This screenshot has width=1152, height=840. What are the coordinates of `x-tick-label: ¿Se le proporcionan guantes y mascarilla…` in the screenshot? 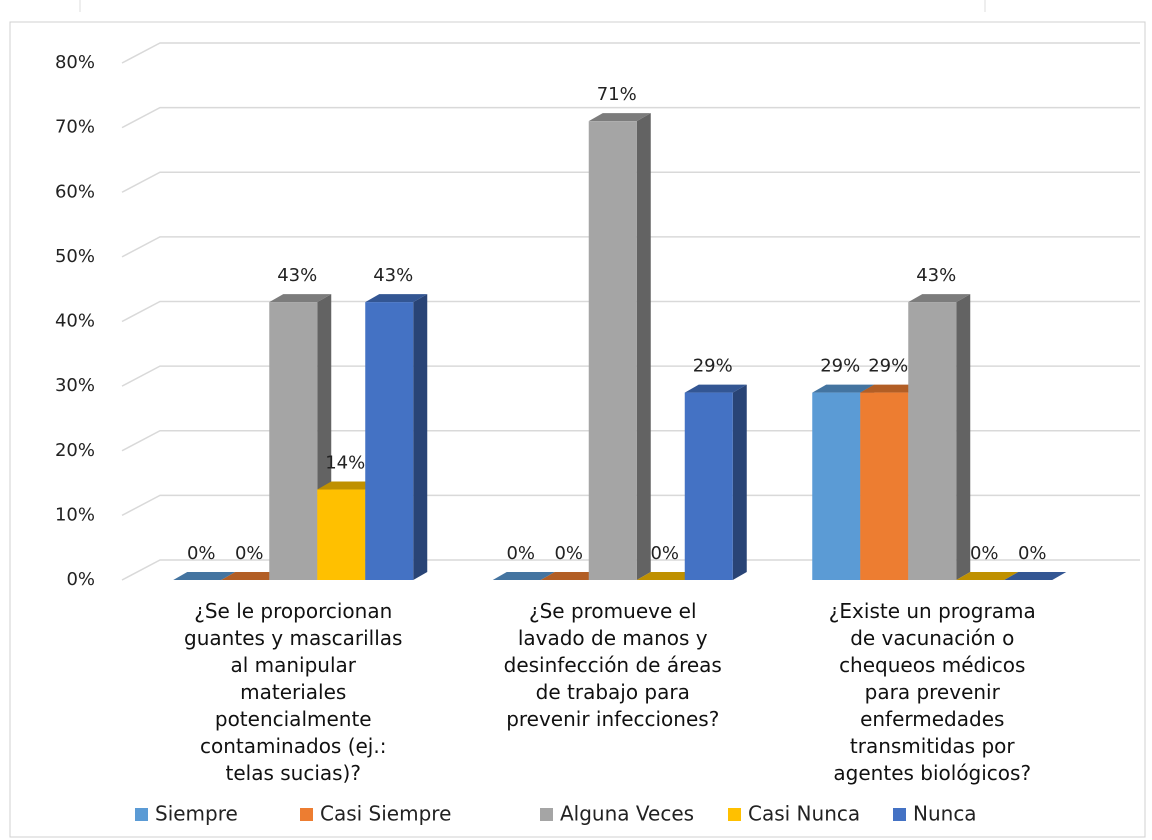 It's located at (293, 692).